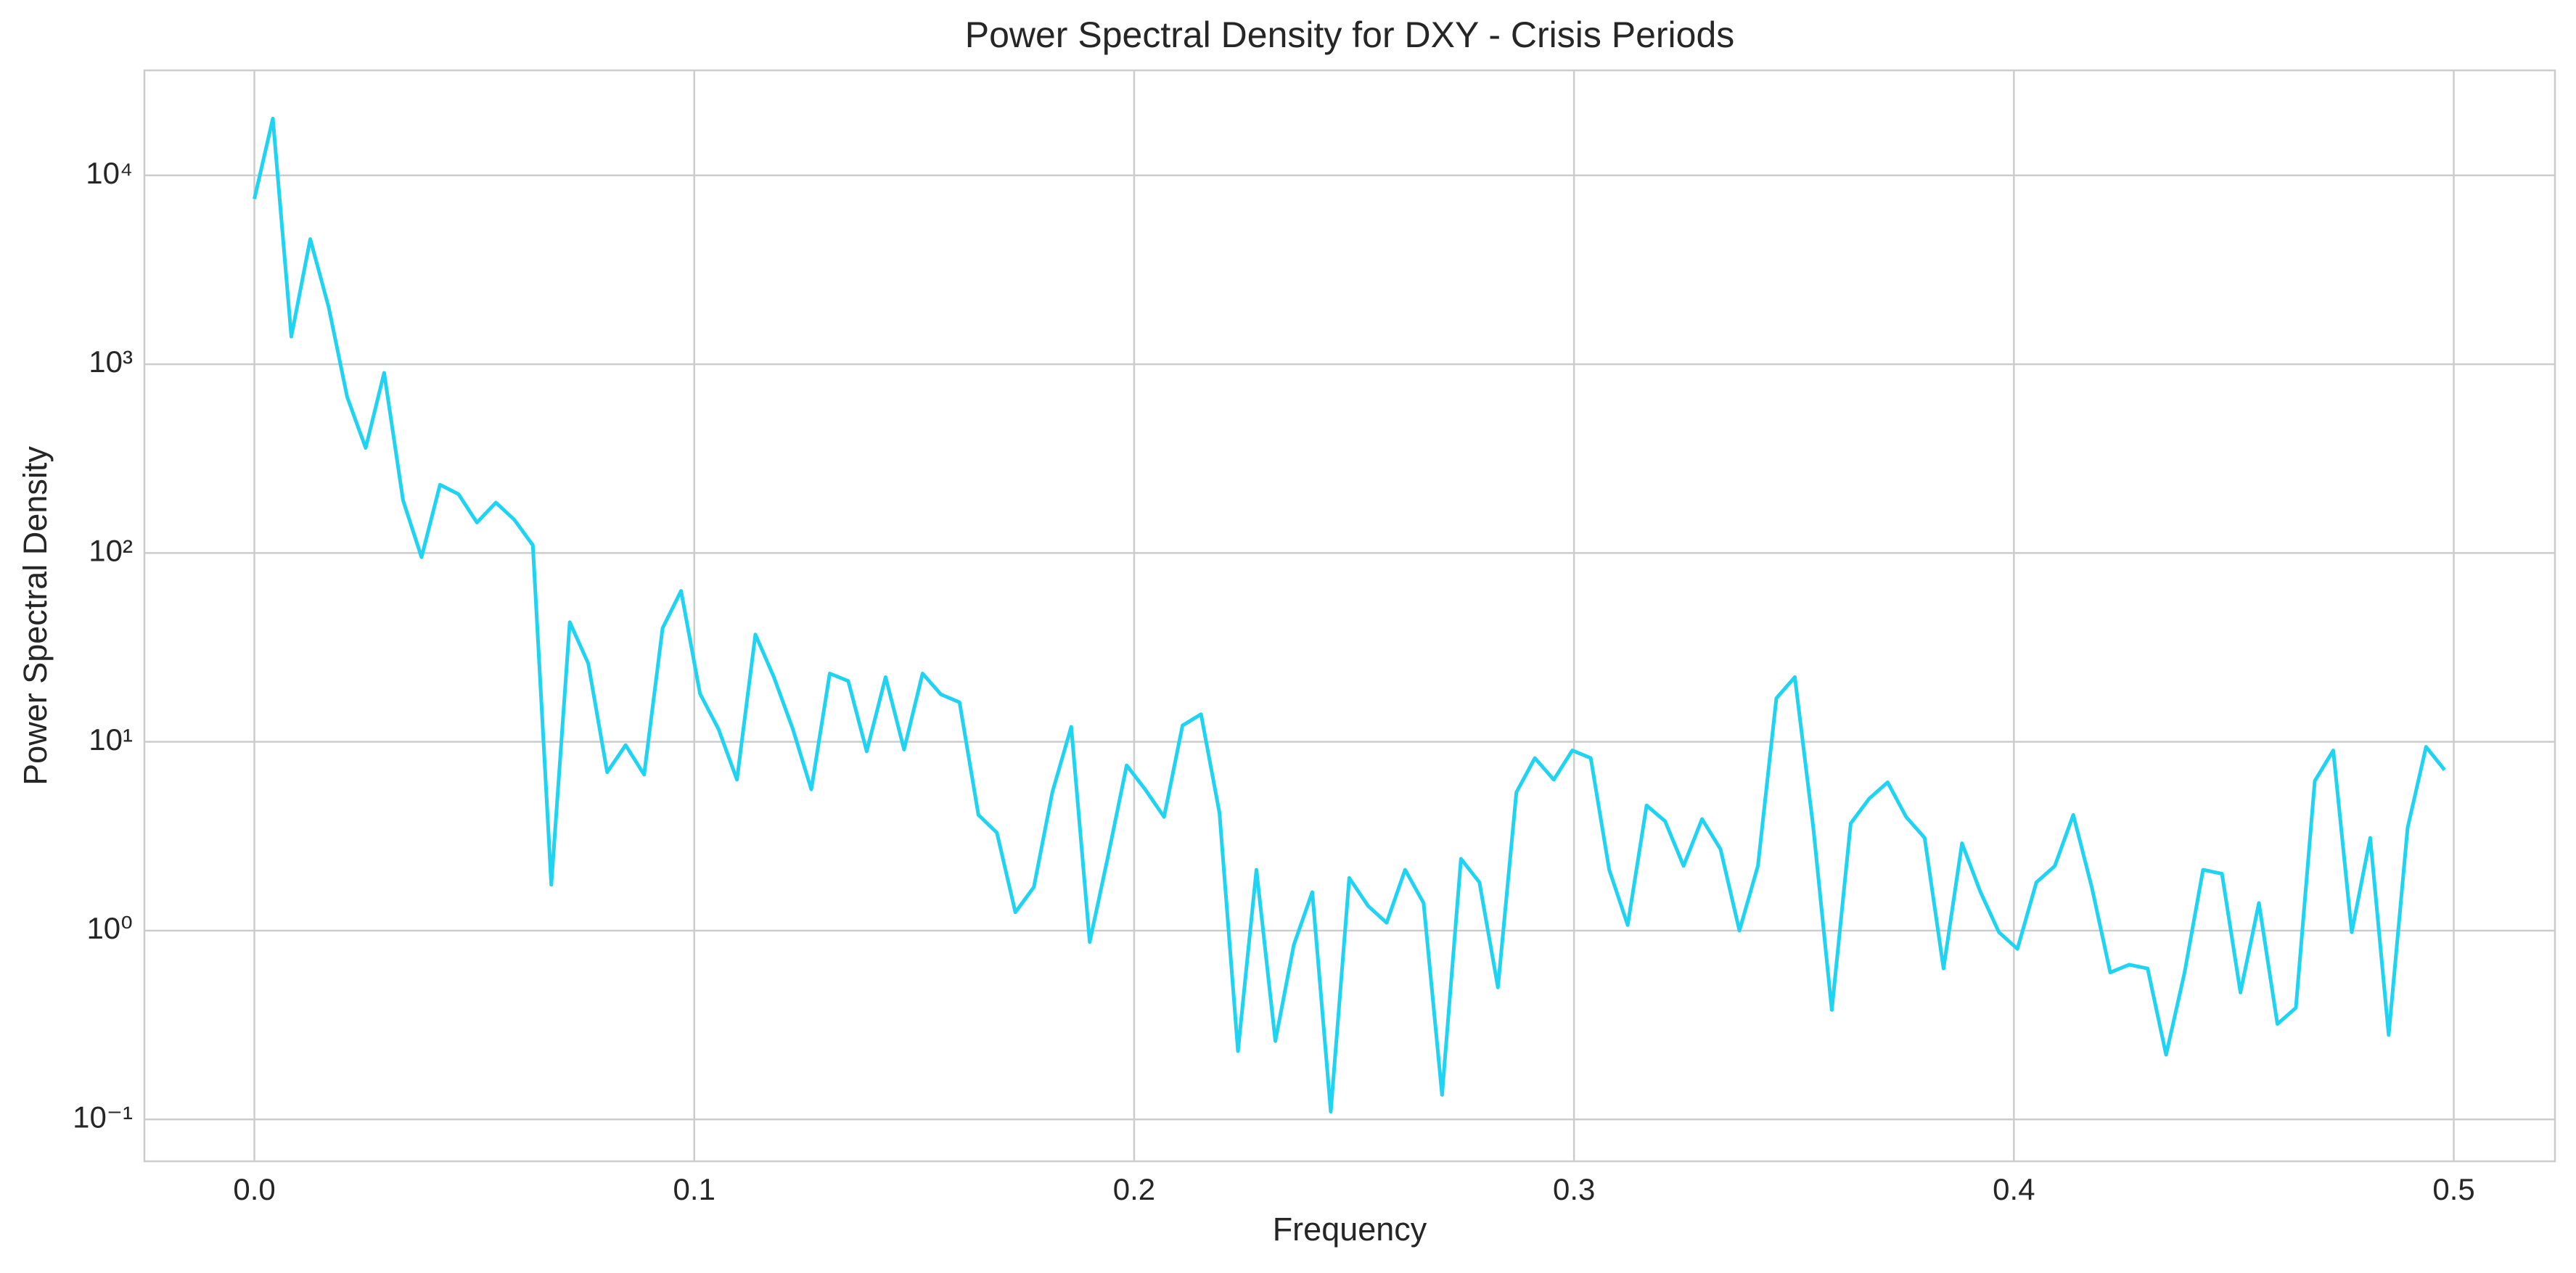  What do you see at coordinates (103, 1117) in the screenshot?
I see `y-tick-label: 10⁻¹` at bounding box center [103, 1117].